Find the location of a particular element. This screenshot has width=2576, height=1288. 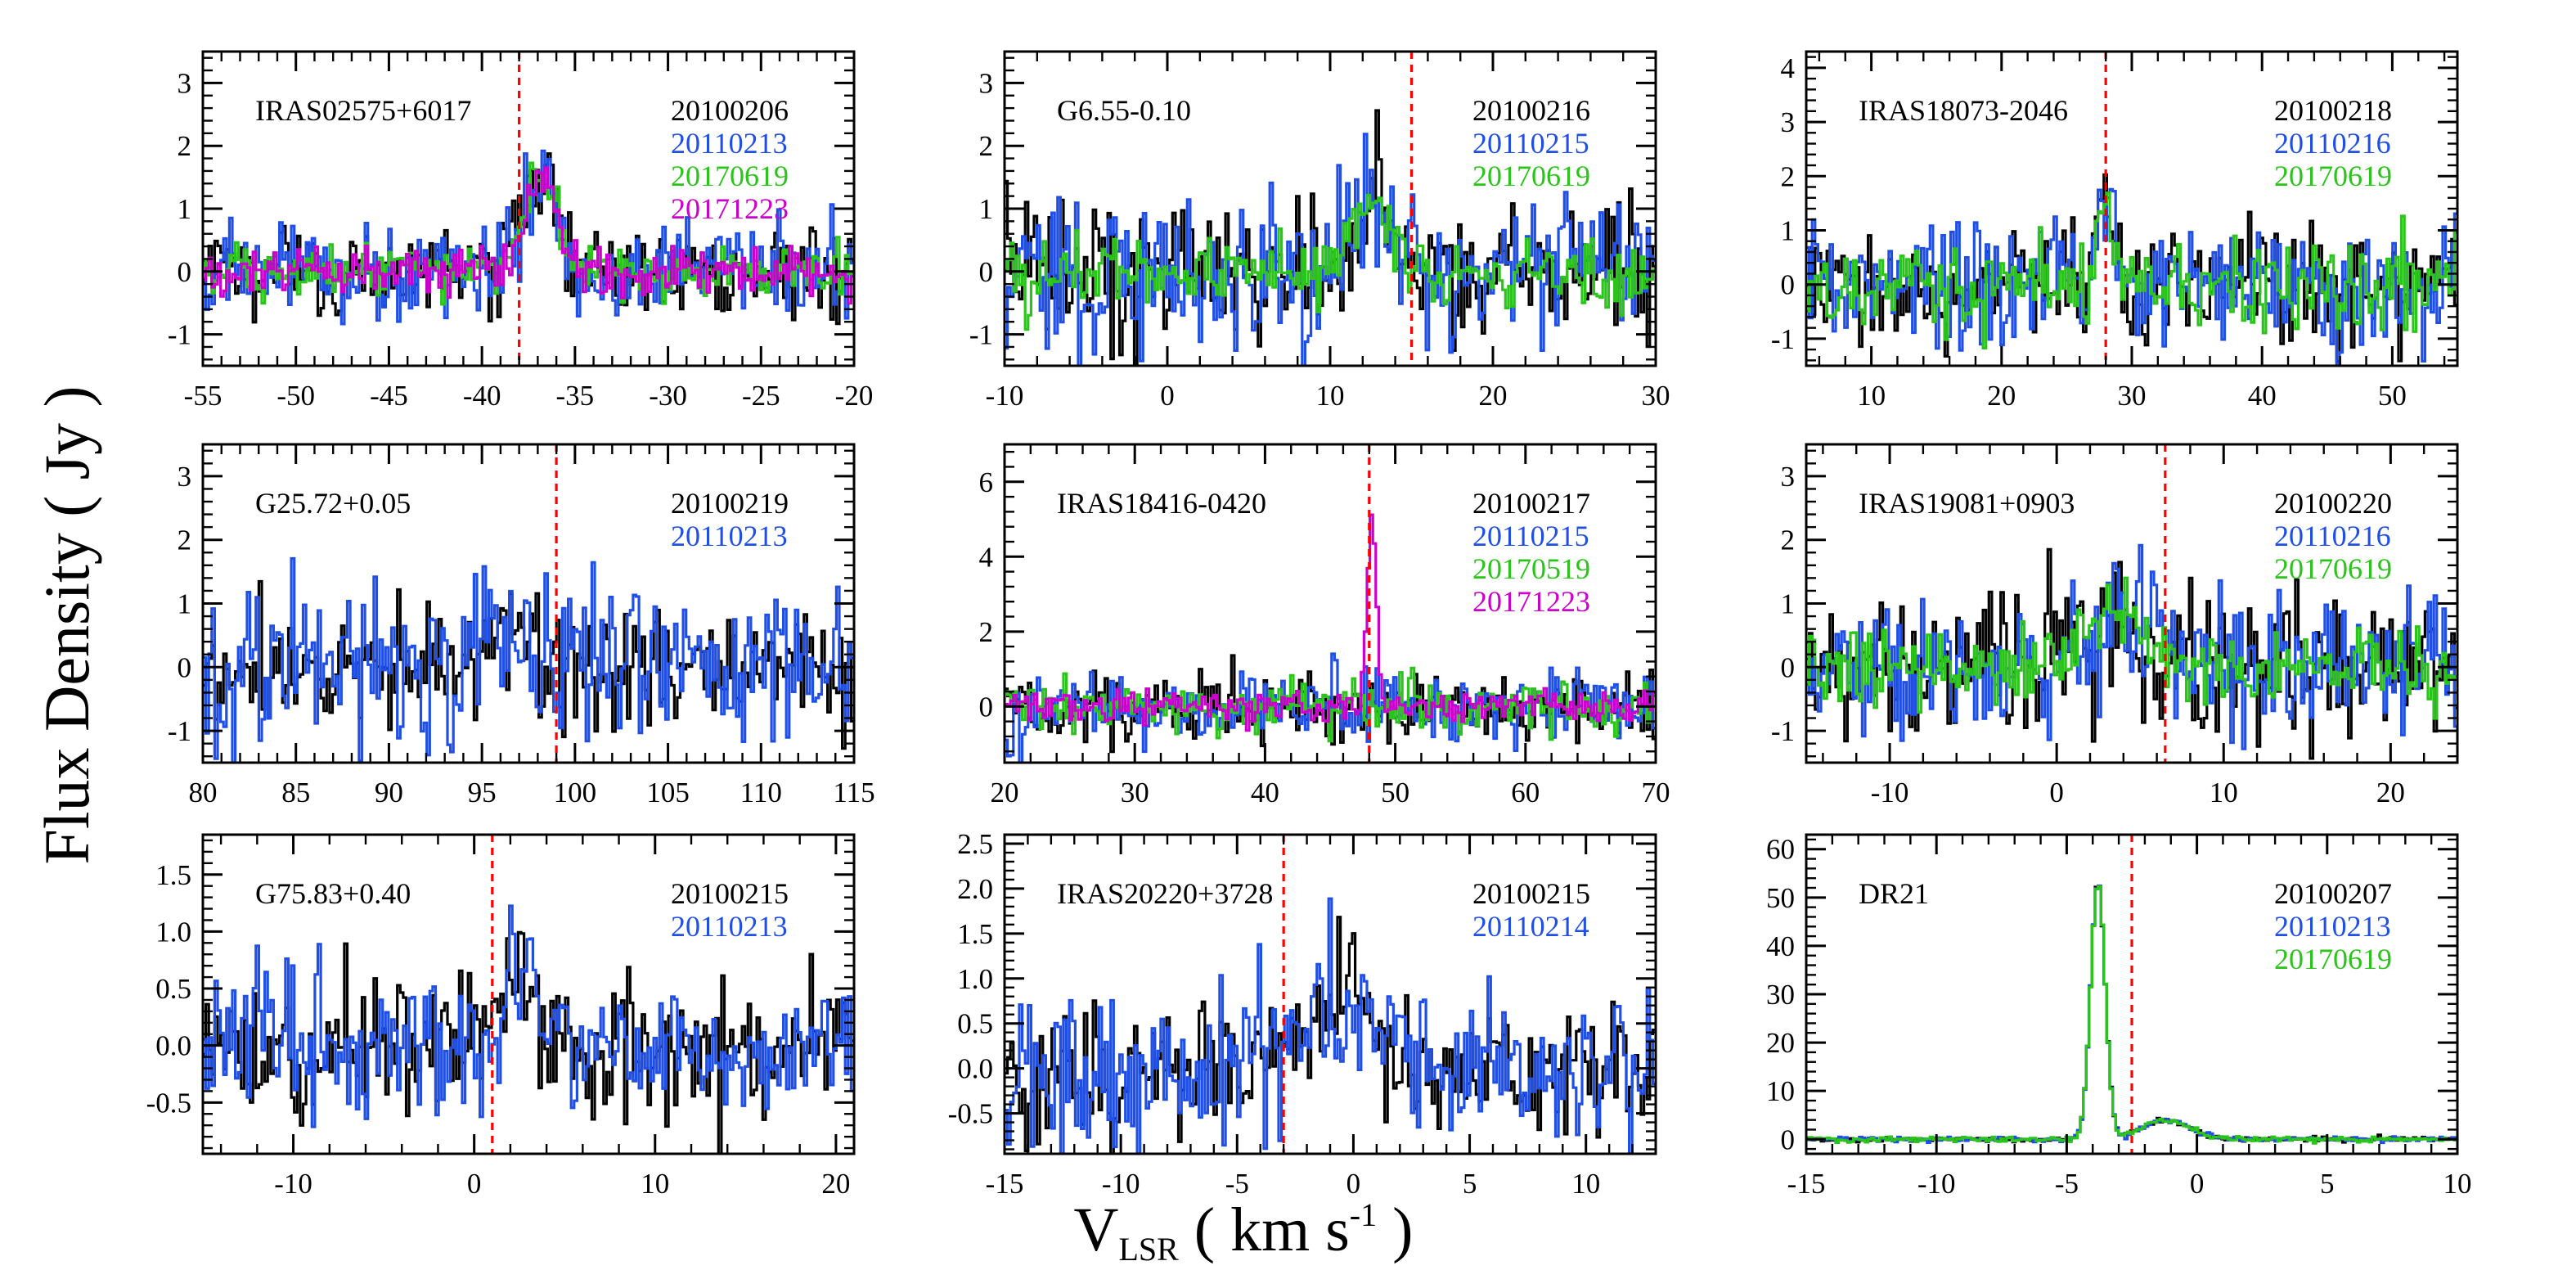

x-axis-label-superscript: -1 is located at coordinates (1363, 1214).